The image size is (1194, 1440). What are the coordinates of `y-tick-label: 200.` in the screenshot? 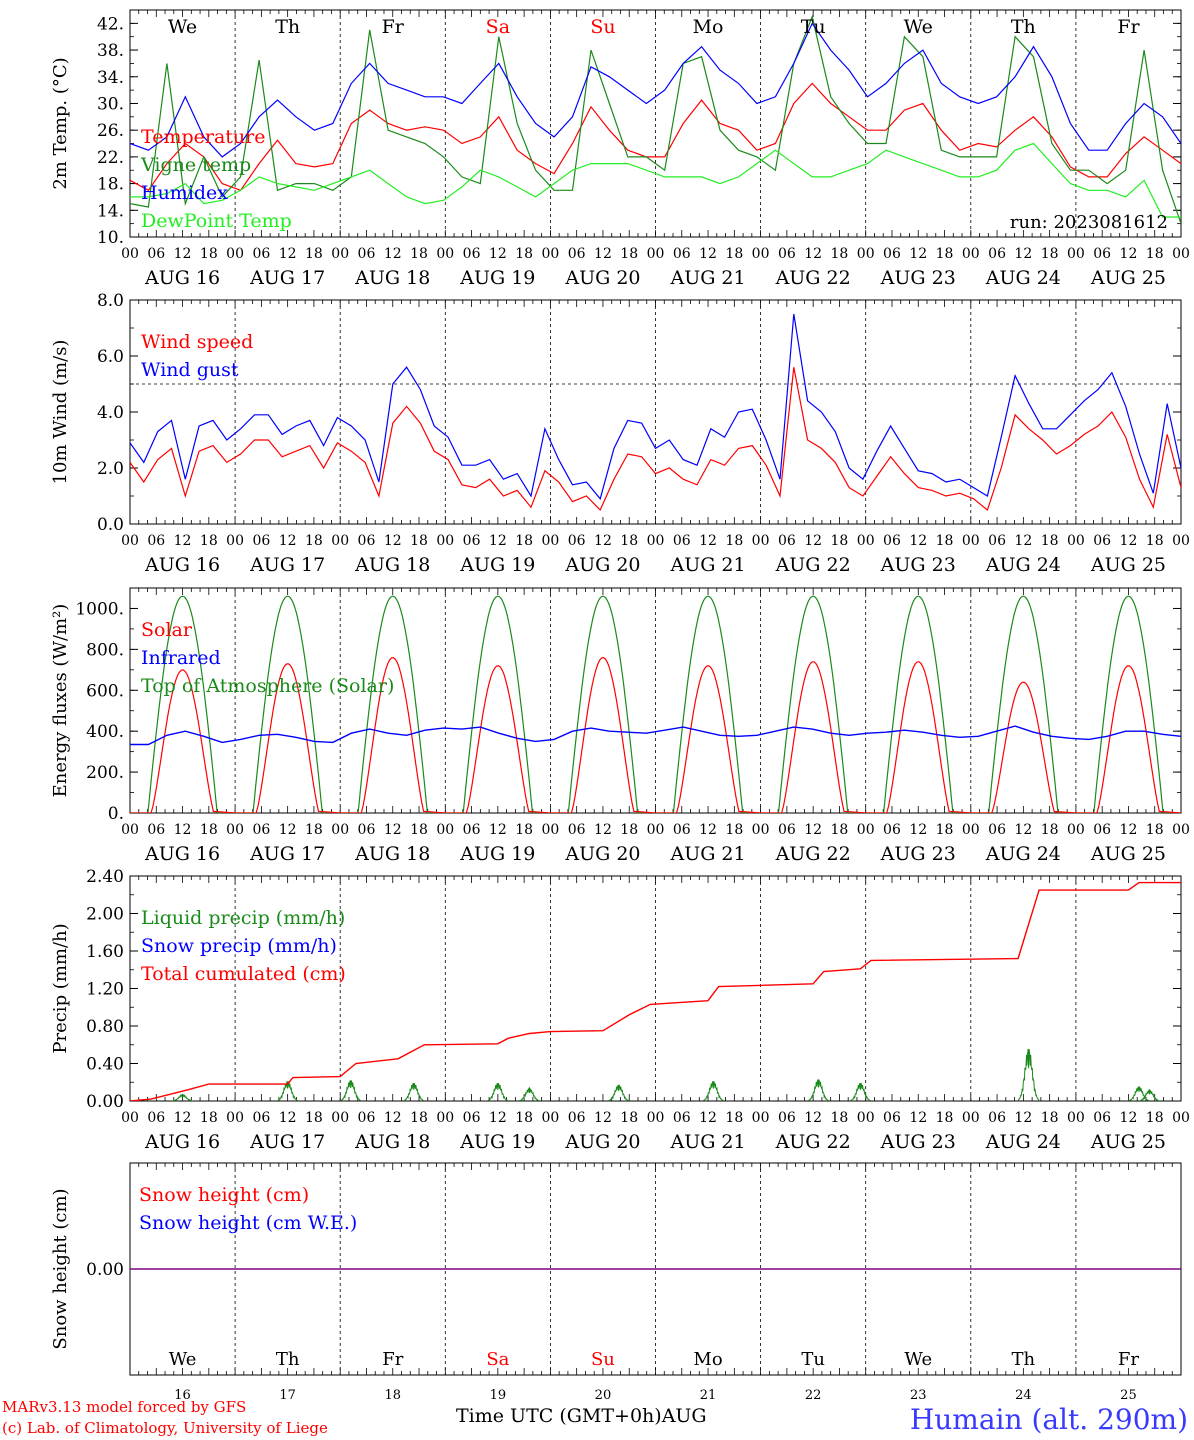 It's located at (105, 773).